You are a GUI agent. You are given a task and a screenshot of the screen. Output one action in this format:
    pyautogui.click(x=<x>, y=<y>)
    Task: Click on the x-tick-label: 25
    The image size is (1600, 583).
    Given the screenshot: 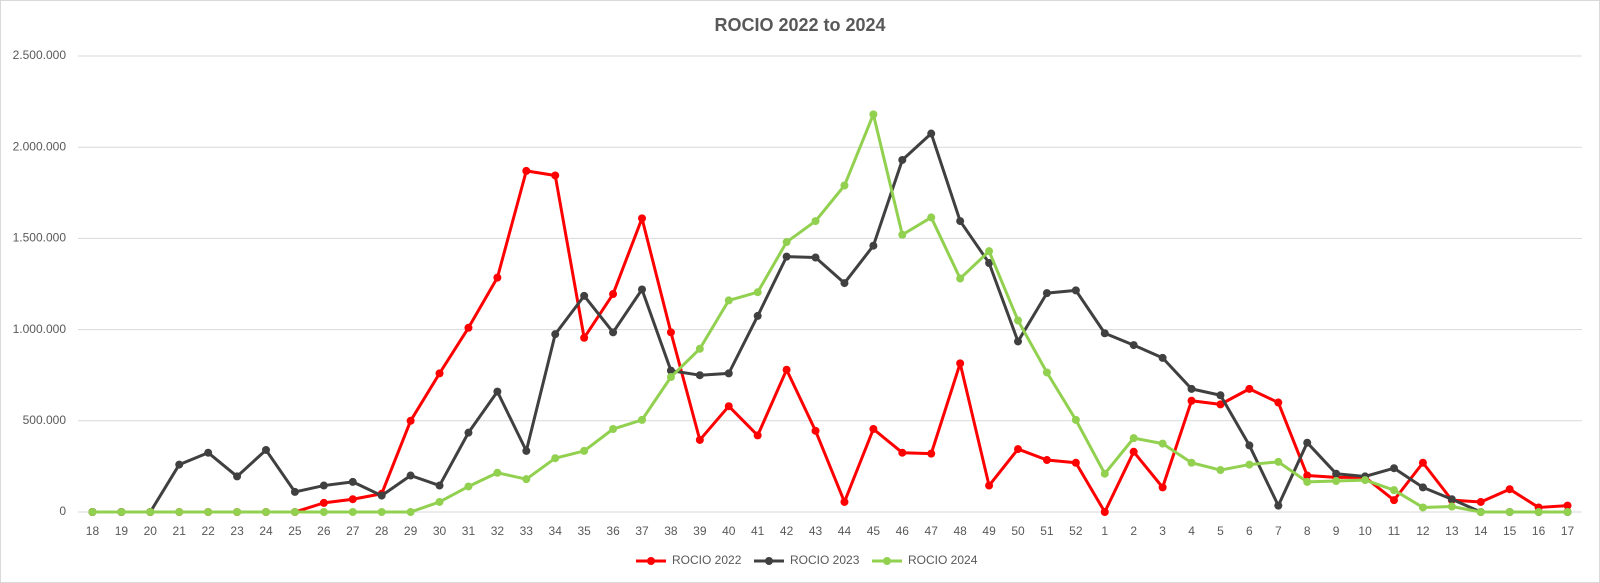 What is the action you would take?
    pyautogui.click(x=295, y=531)
    